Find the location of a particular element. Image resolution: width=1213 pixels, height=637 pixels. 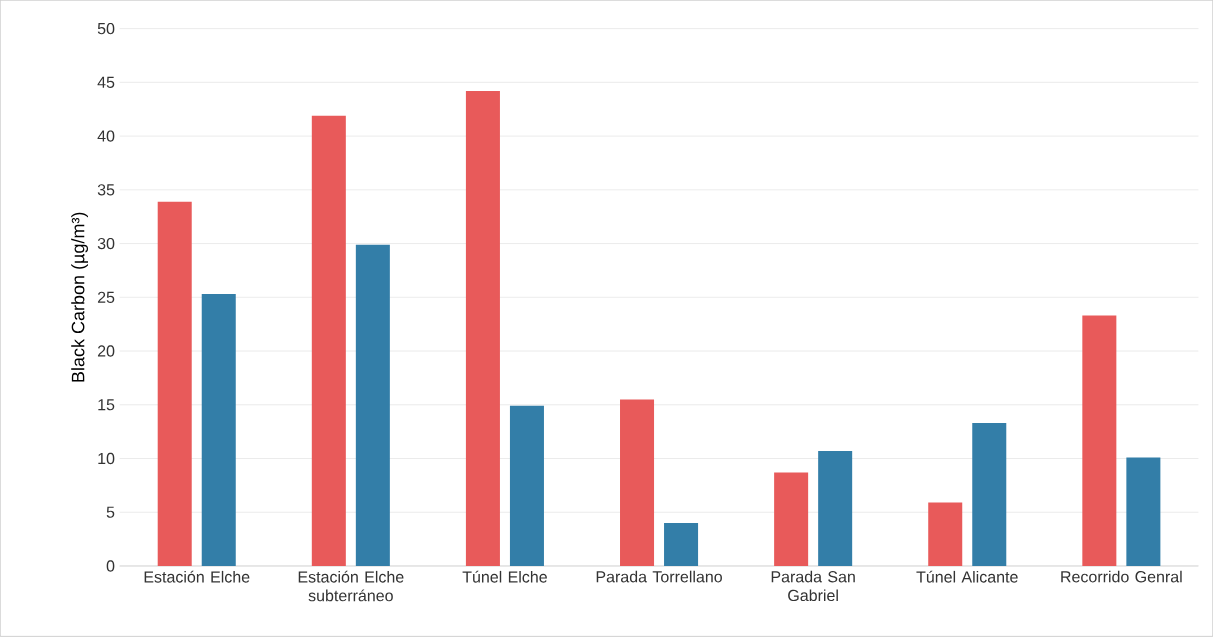

y-tick-label: 40 is located at coordinates (106, 136).